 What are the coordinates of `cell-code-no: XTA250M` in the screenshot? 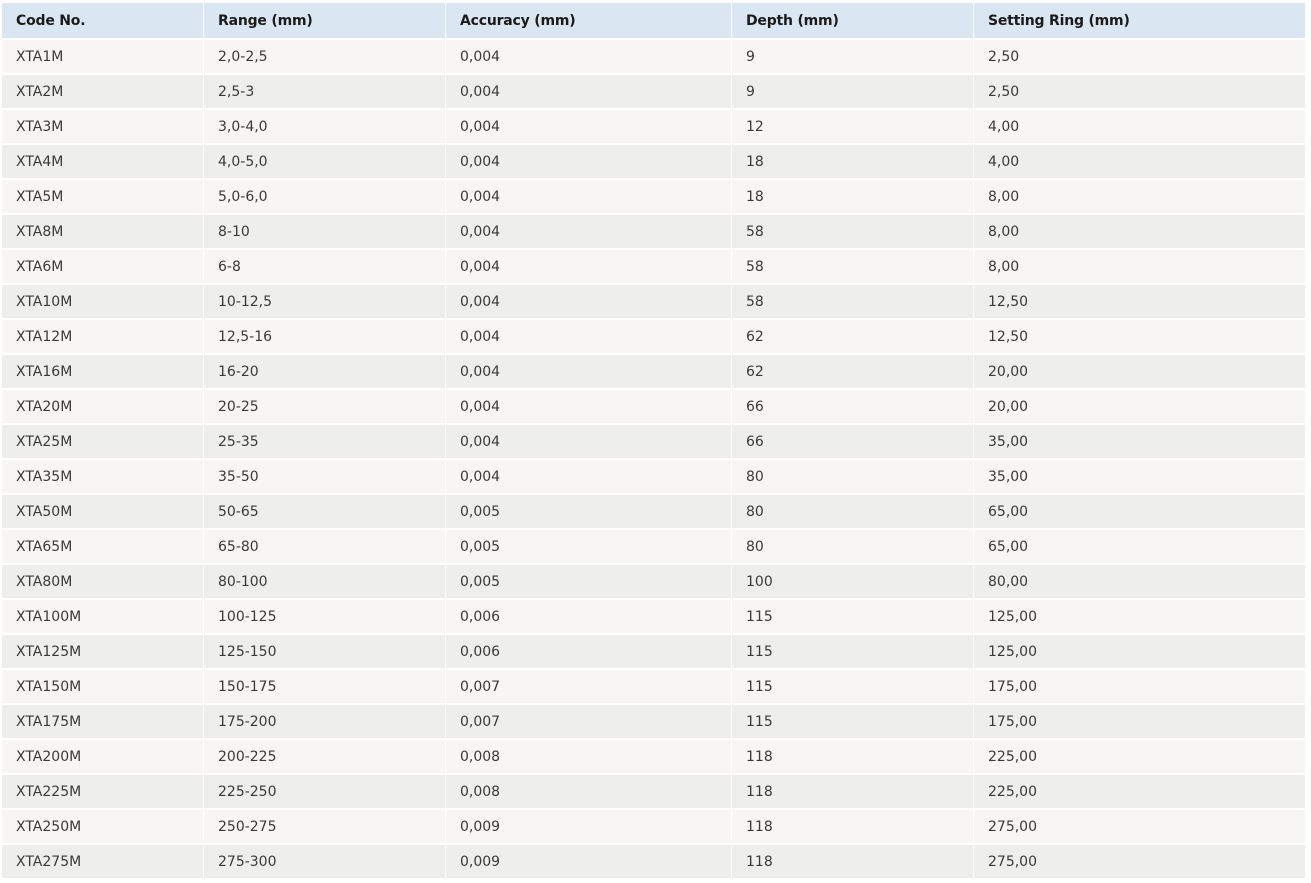 It's located at (103, 825).